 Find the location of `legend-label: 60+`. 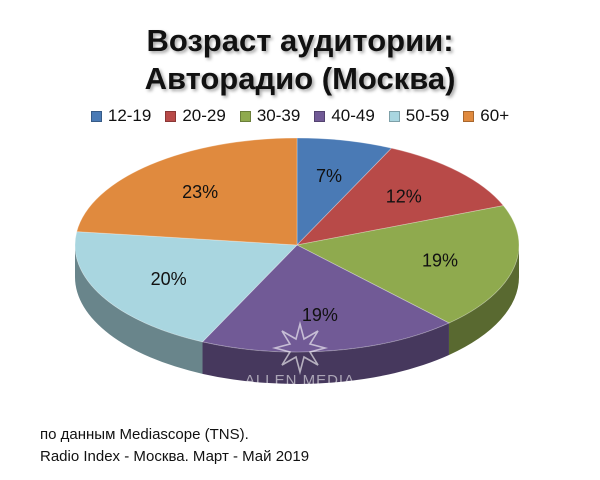

legend-label: 60+ is located at coordinates (495, 115).